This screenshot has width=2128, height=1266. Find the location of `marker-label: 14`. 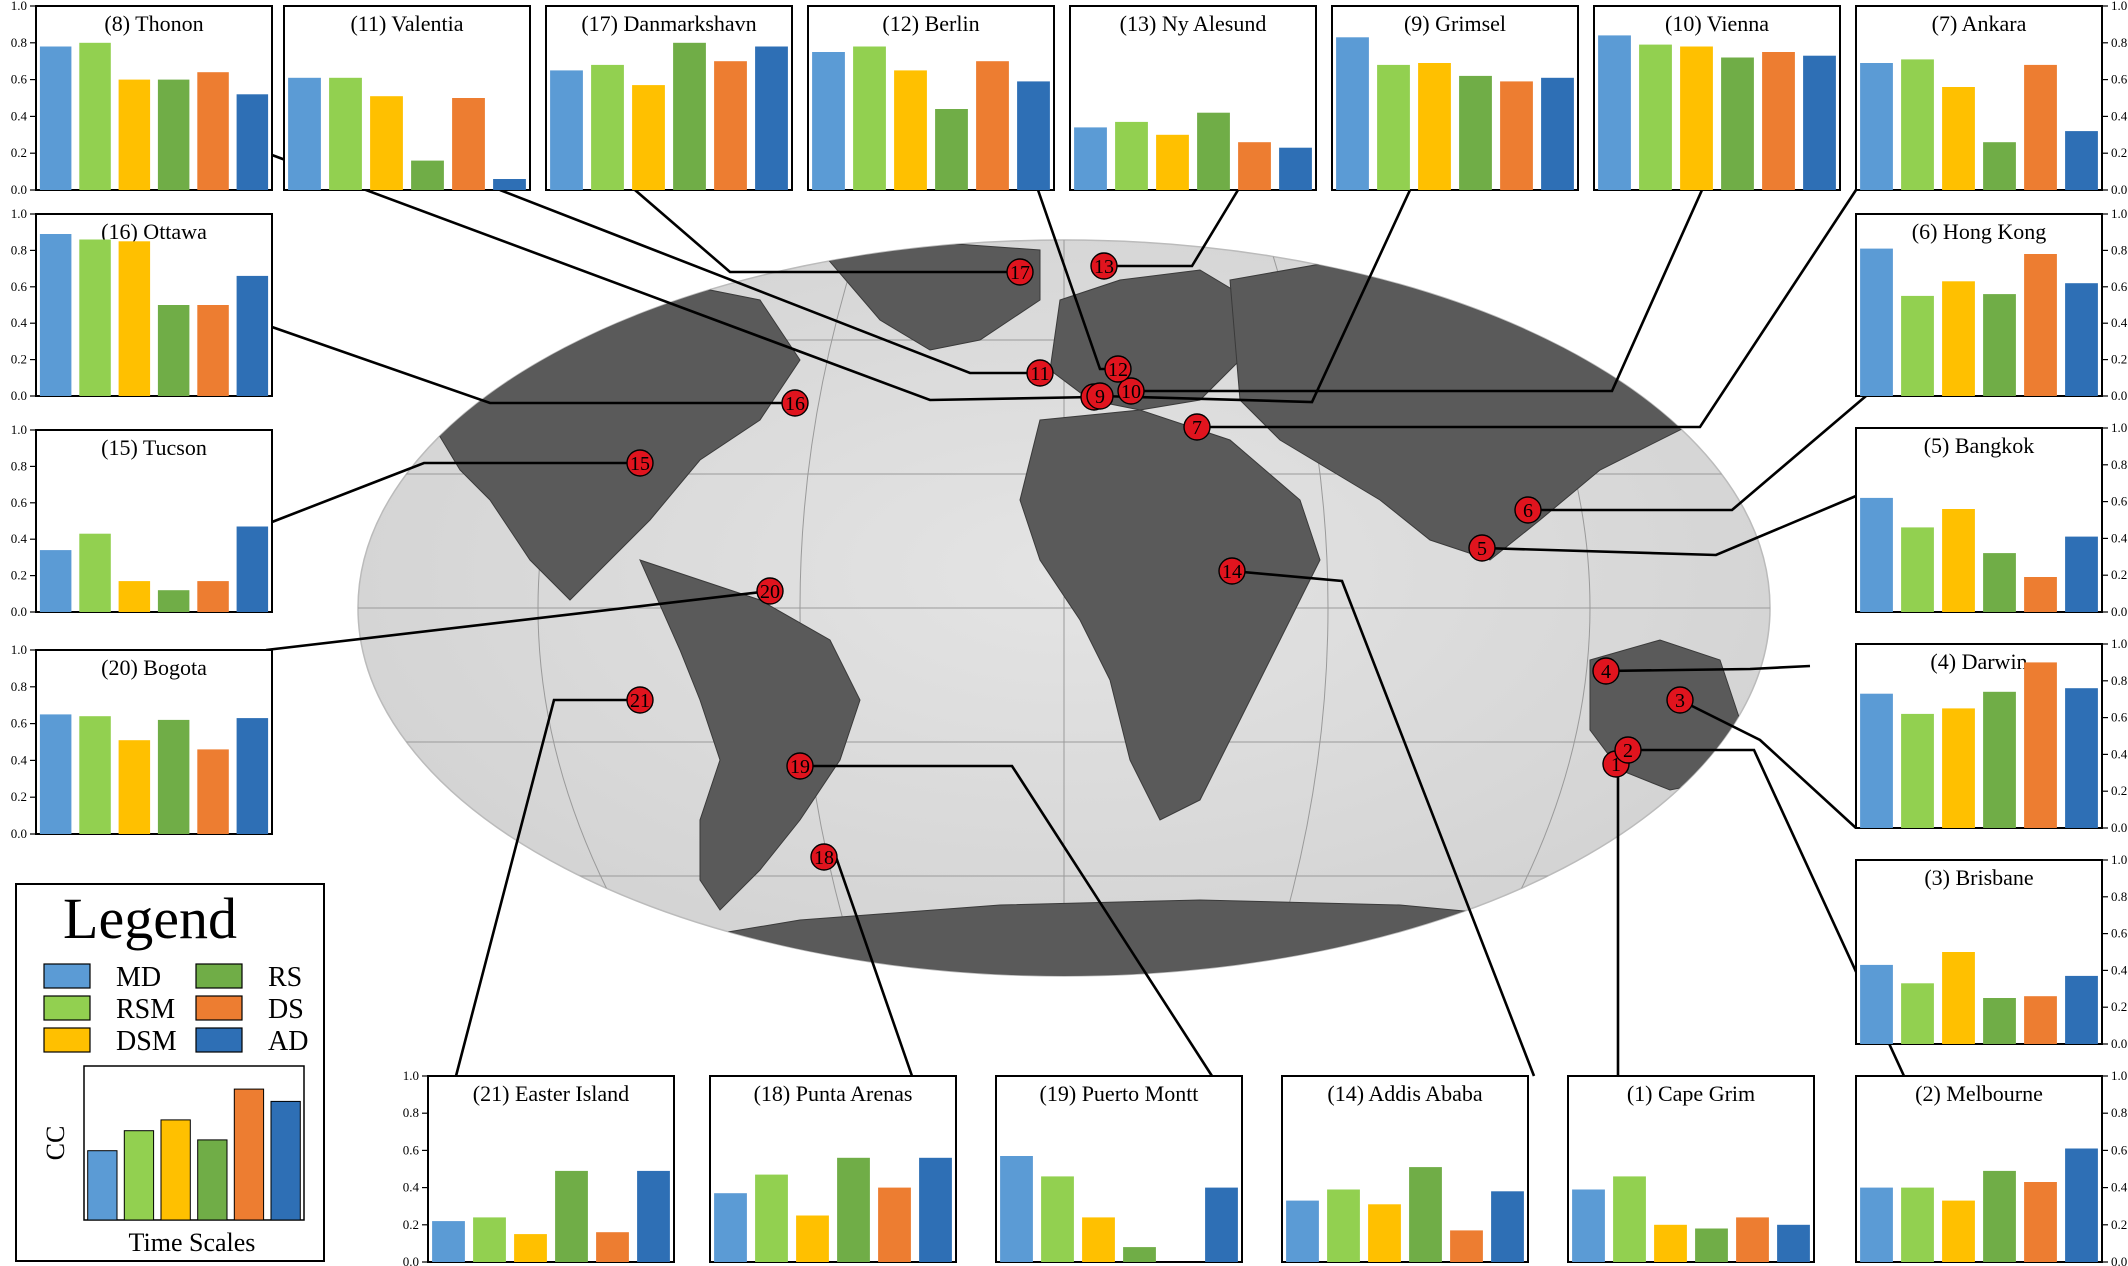

marker-label: 14 is located at coordinates (1232, 572).